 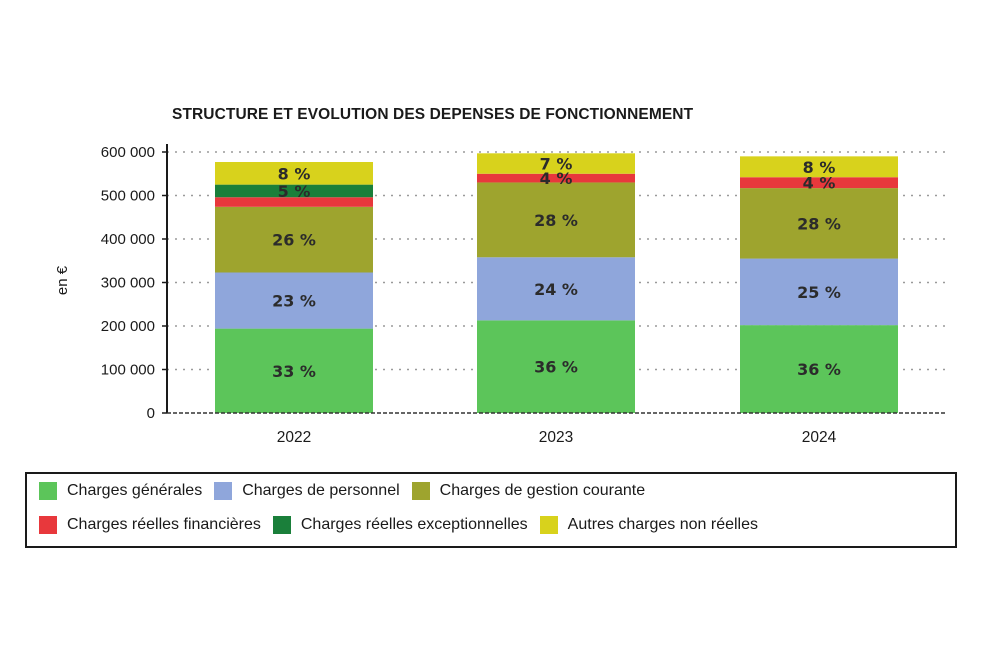 I want to click on data-label: 26 %, so click(x=294, y=240).